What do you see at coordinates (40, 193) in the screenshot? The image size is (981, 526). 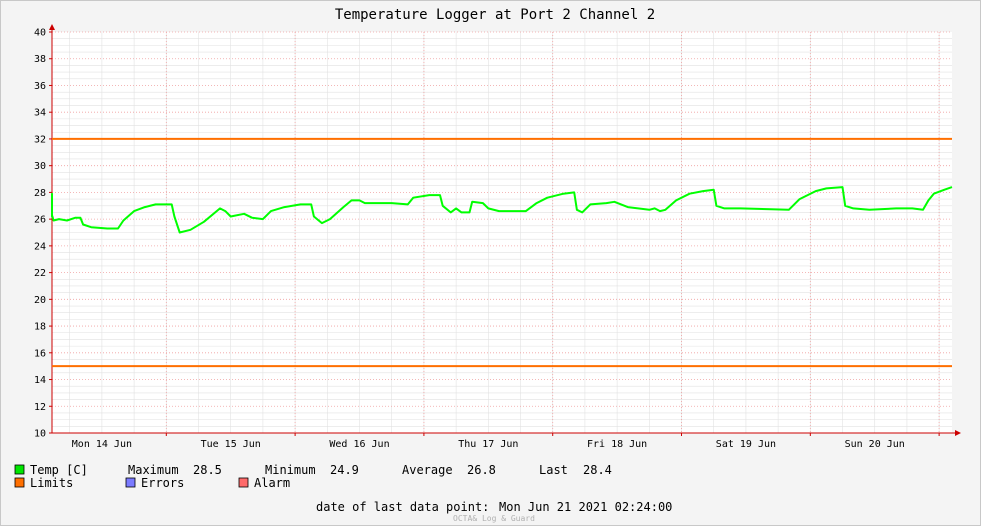 I see `y-tick-label: 28` at bounding box center [40, 193].